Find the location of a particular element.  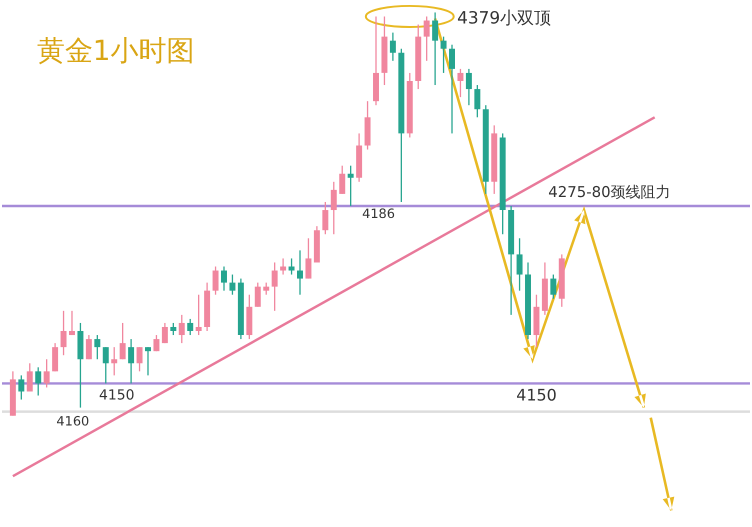

annotation: 4379小双顶 is located at coordinates (504, 17).